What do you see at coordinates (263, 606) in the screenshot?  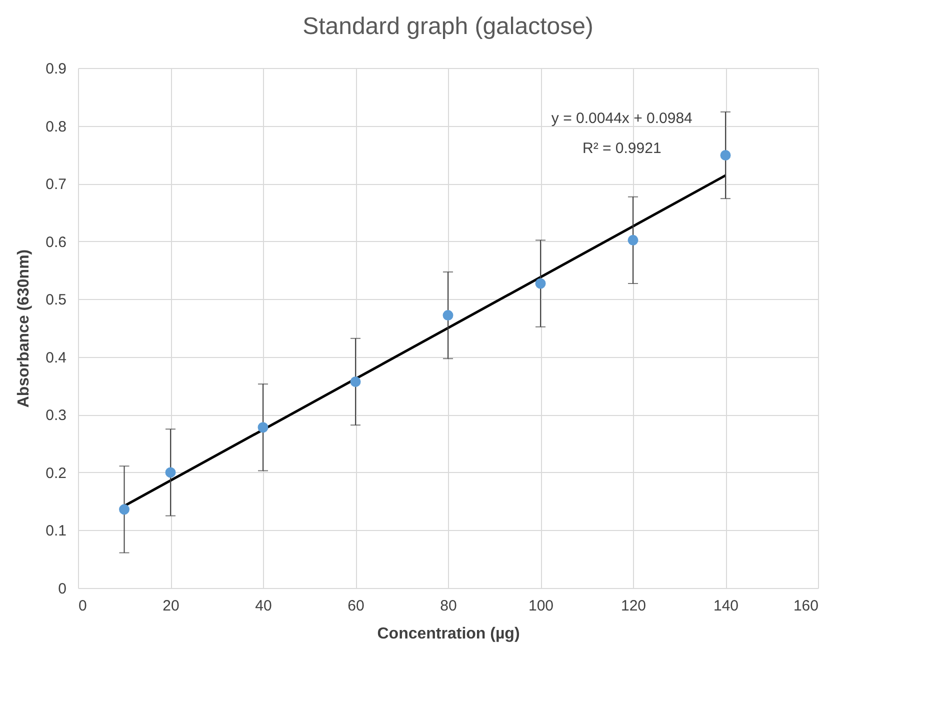 I see `x-tick-label: 40` at bounding box center [263, 606].